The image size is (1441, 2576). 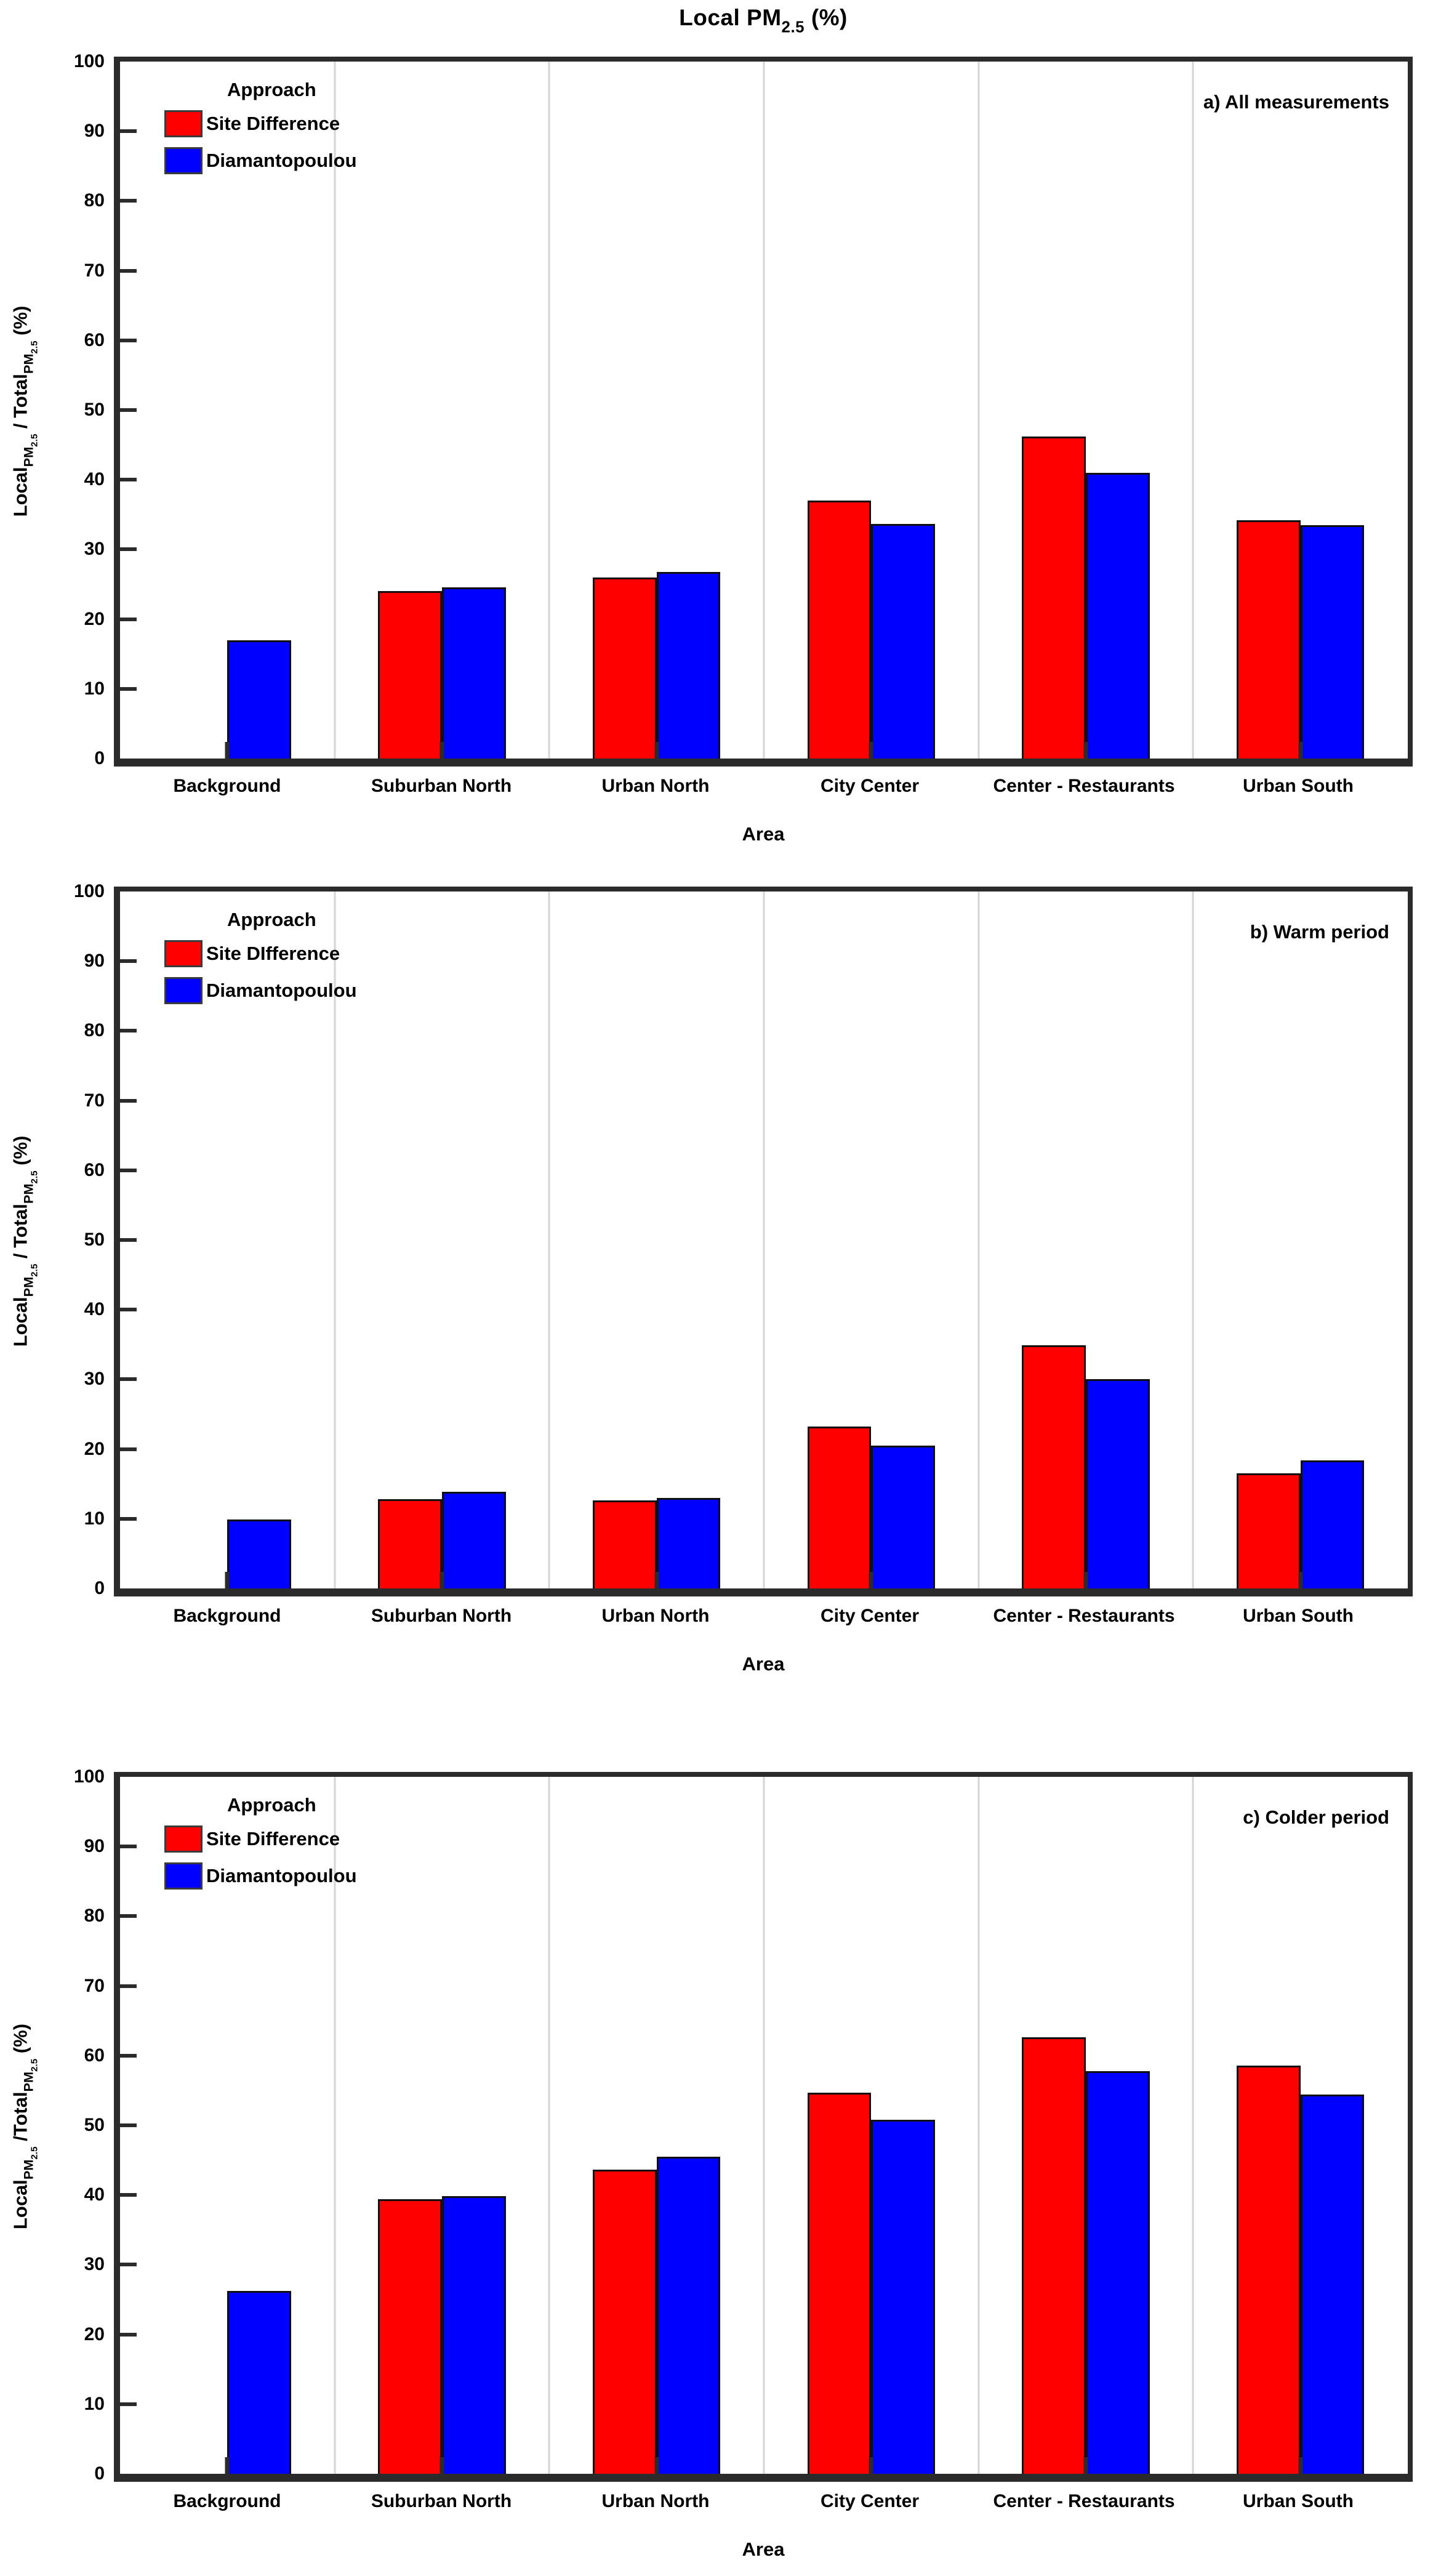 What do you see at coordinates (227, 2501) in the screenshot?
I see `x-category-label: Background` at bounding box center [227, 2501].